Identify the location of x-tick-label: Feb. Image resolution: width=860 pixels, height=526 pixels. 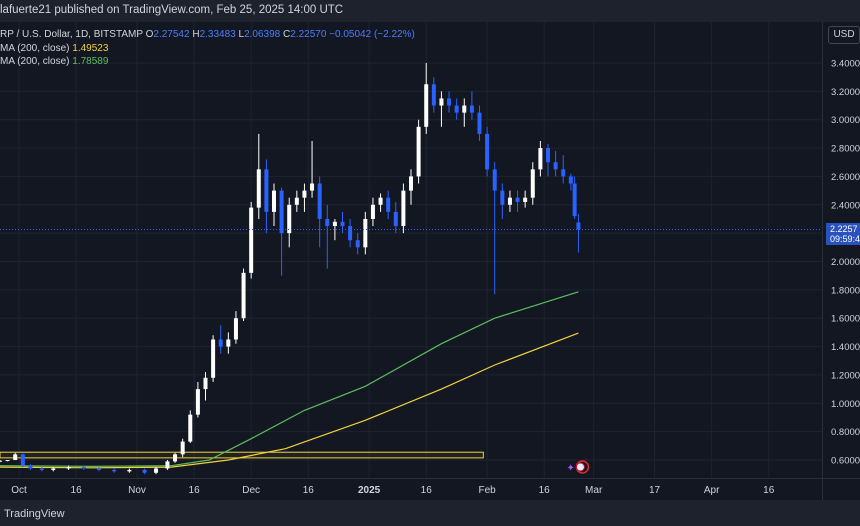
(487, 490).